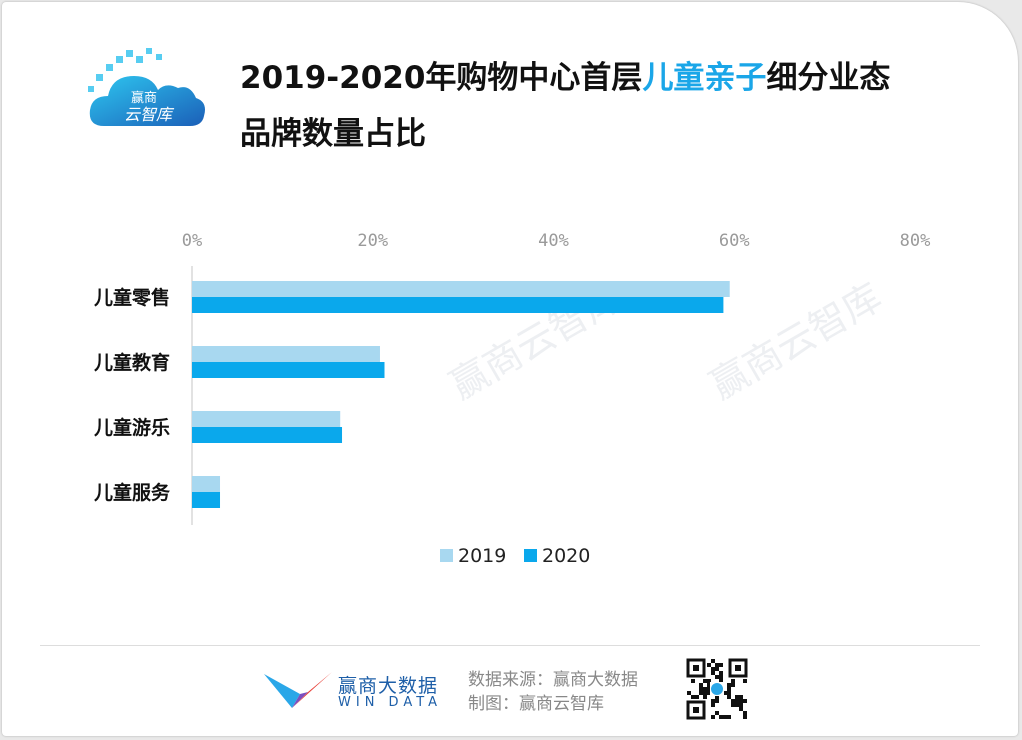 The height and width of the screenshot is (740, 1022). Describe the element at coordinates (298, 690) in the screenshot. I see `win-data-logo-icon` at that location.